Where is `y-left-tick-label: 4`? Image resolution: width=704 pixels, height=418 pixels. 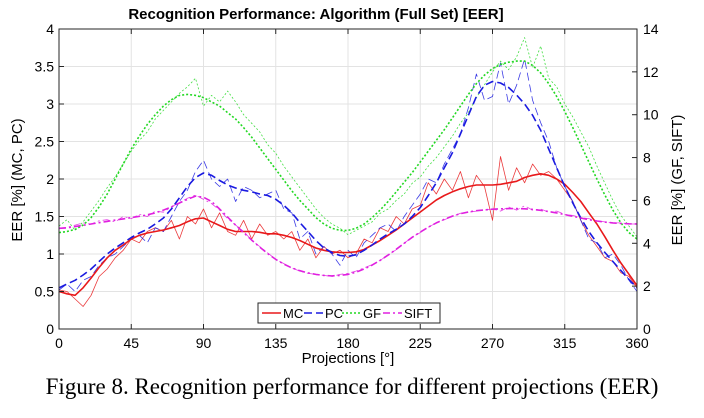
y-left-tick-label: 4 is located at coordinates (50, 29).